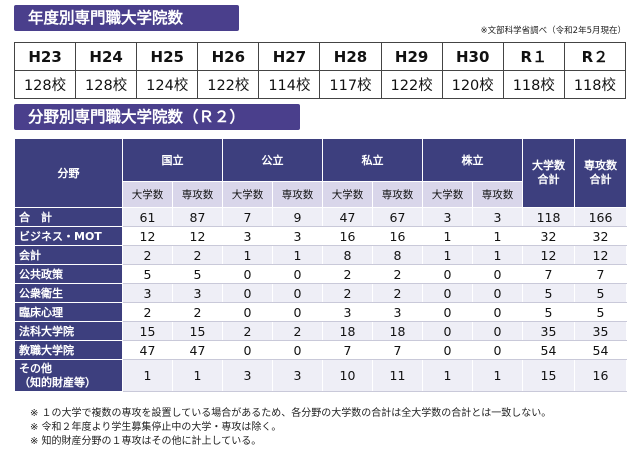 The image size is (640, 456). What do you see at coordinates (397, 331) in the screenshot?
I see `value-cell: 18` at bounding box center [397, 331].